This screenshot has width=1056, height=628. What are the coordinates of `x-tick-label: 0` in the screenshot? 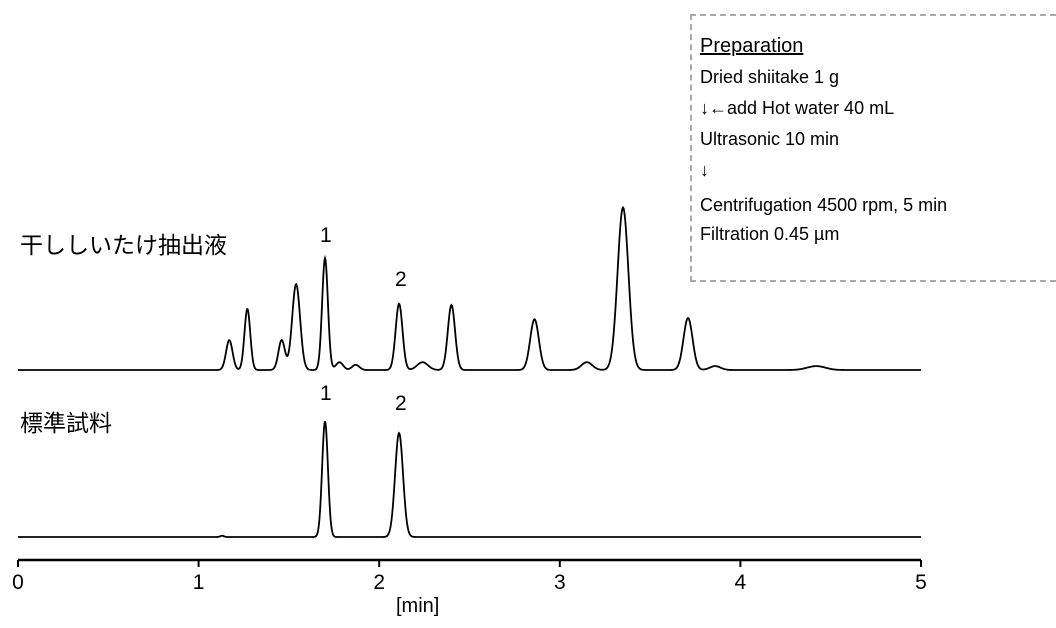 It's located at (18, 582).